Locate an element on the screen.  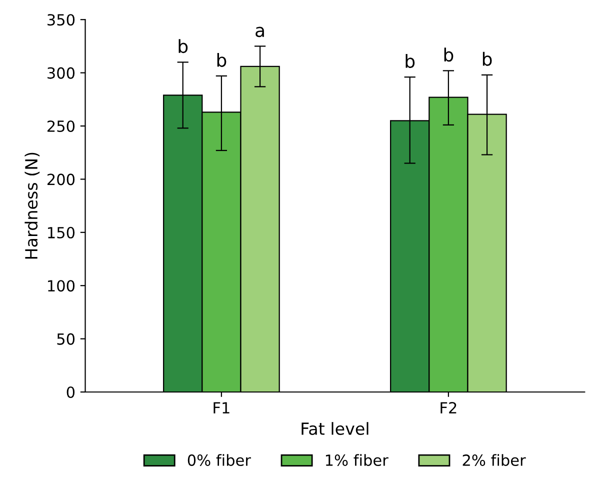
y-tick-label: 100 is located at coordinates (61, 286).